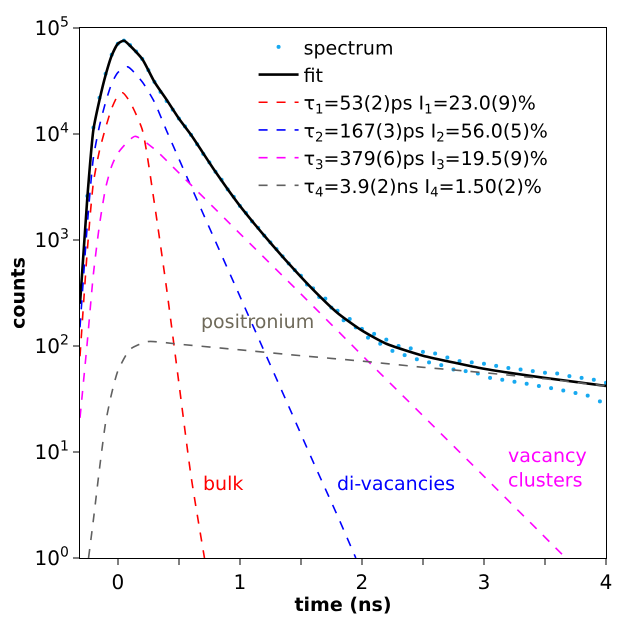 This screenshot has height=619, width=624. I want to click on y-tick-label: 10$^{1}$, so click(51, 451).